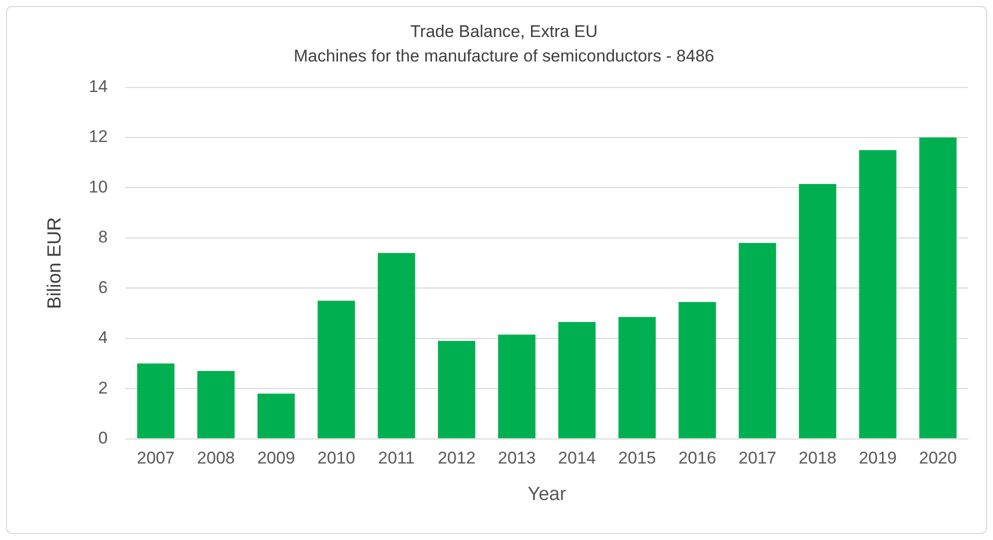  What do you see at coordinates (396, 458) in the screenshot?
I see `x-tick-label: 2011` at bounding box center [396, 458].